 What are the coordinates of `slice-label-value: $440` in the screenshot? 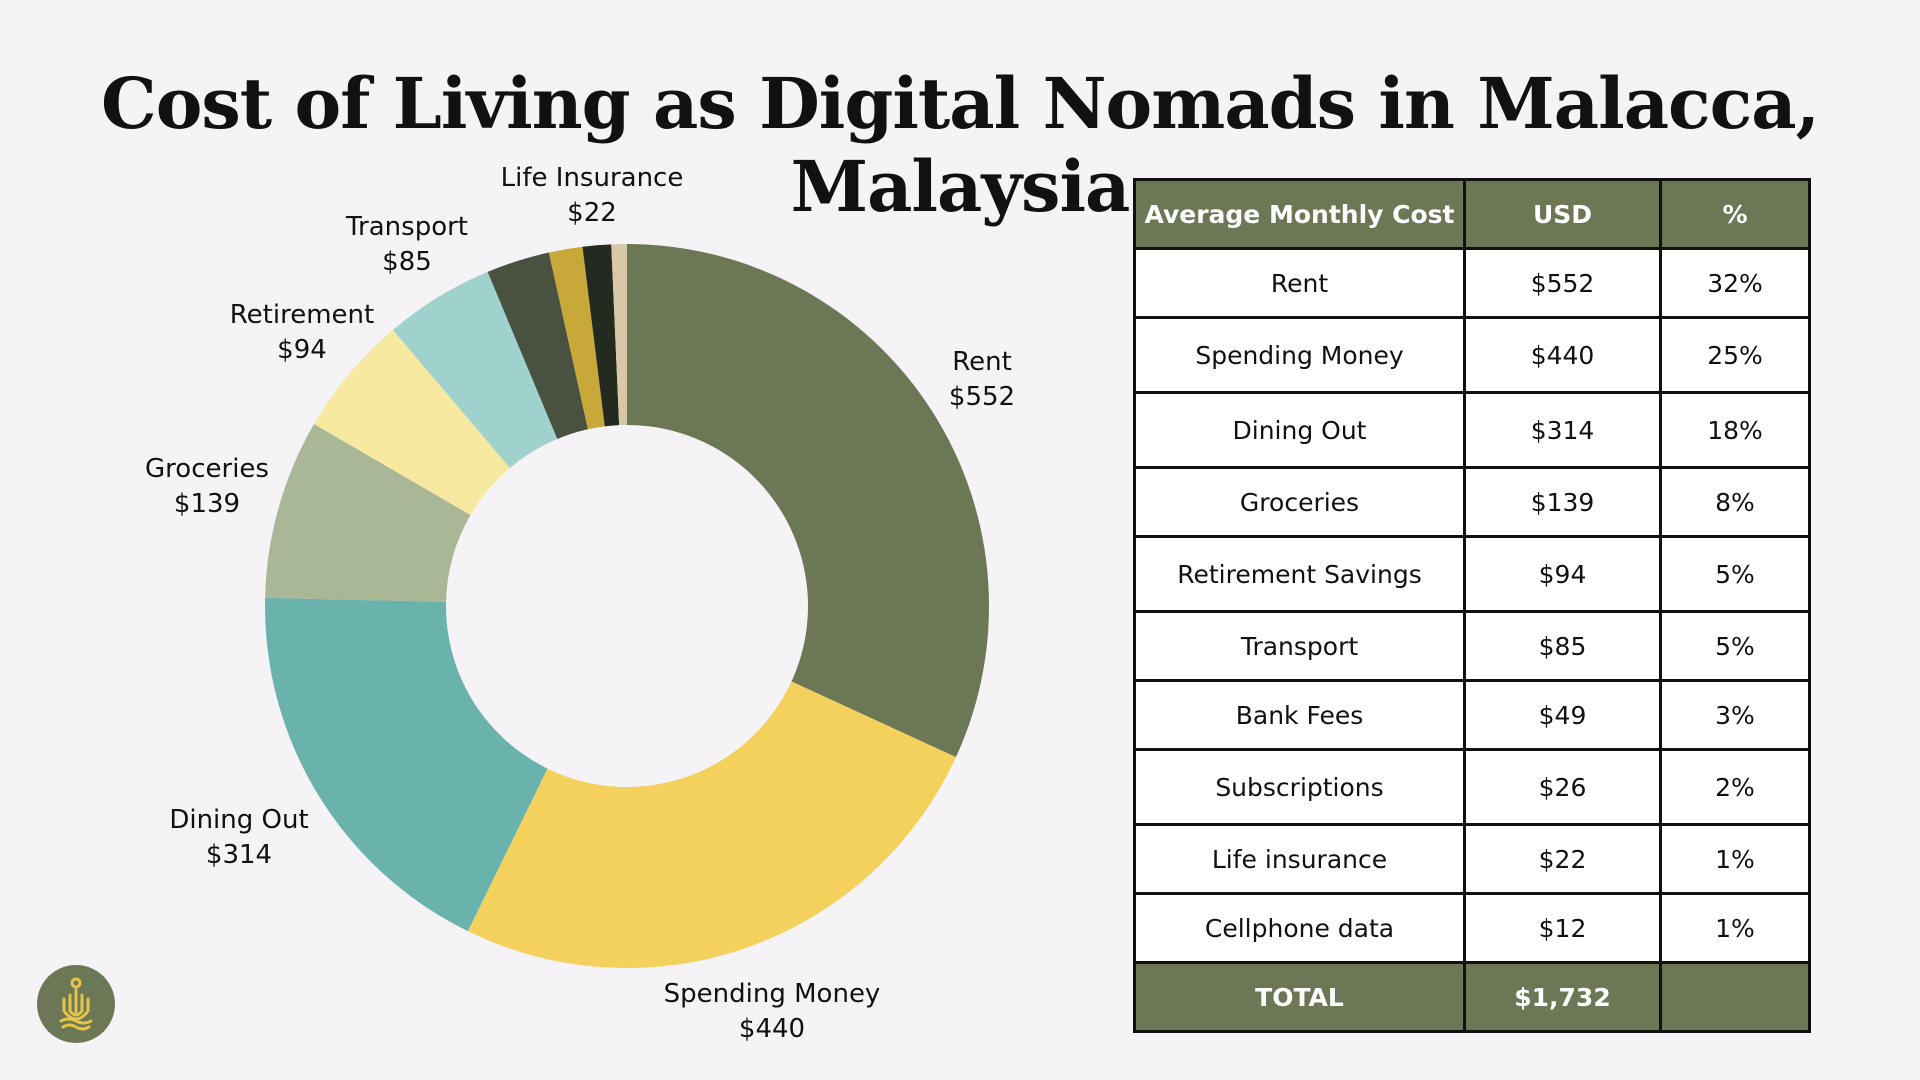 It's located at (772, 1029).